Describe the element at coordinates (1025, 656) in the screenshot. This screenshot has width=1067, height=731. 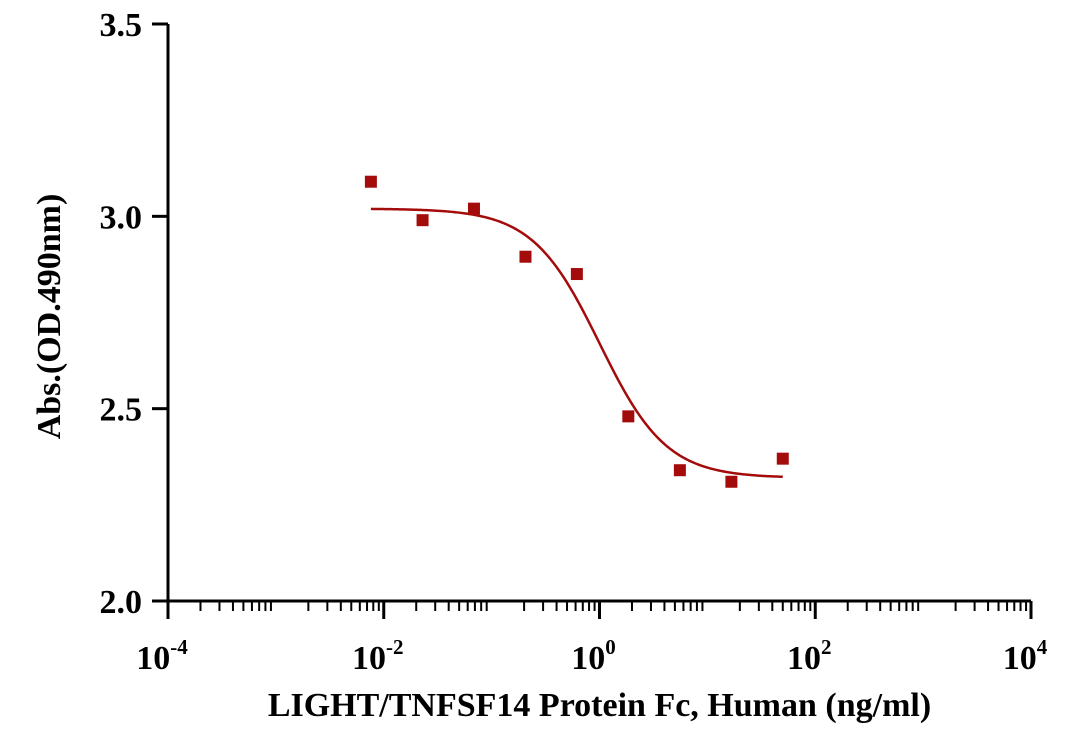
I see `x-tick-label: 10⁴` at that location.